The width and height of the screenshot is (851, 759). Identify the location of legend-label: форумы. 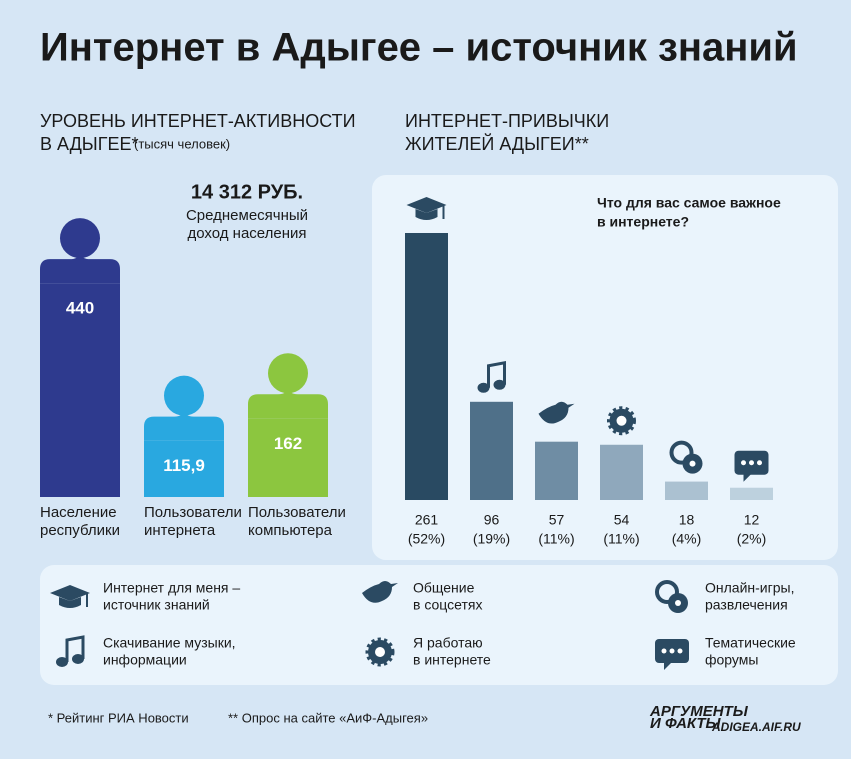
(731, 660).